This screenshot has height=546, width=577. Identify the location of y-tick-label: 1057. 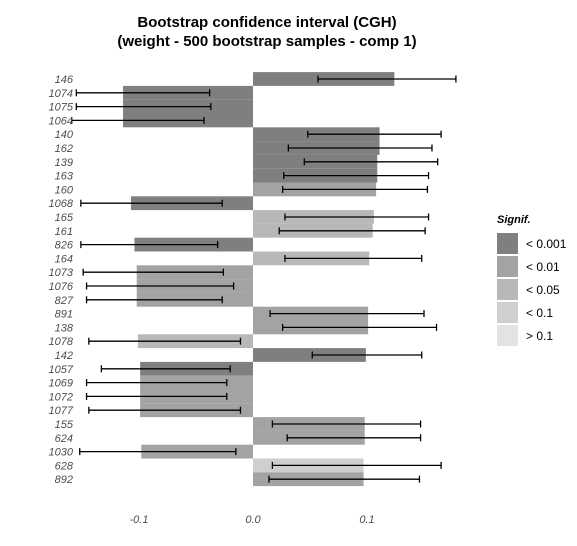
(61, 370).